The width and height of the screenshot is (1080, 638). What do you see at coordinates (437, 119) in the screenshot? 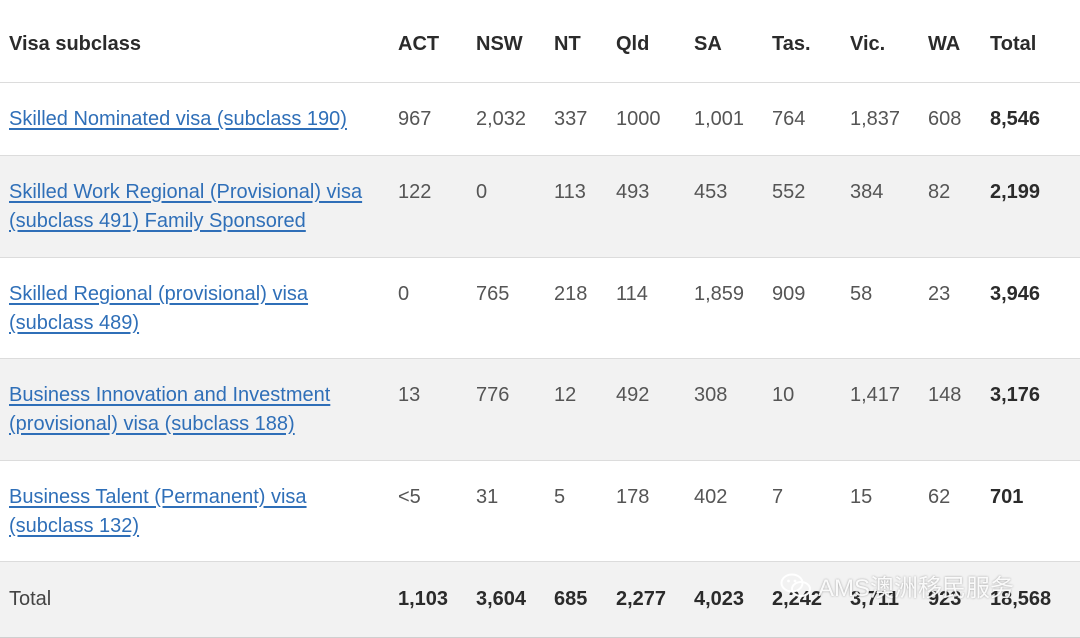
I see `cell-act: 967` at bounding box center [437, 119].